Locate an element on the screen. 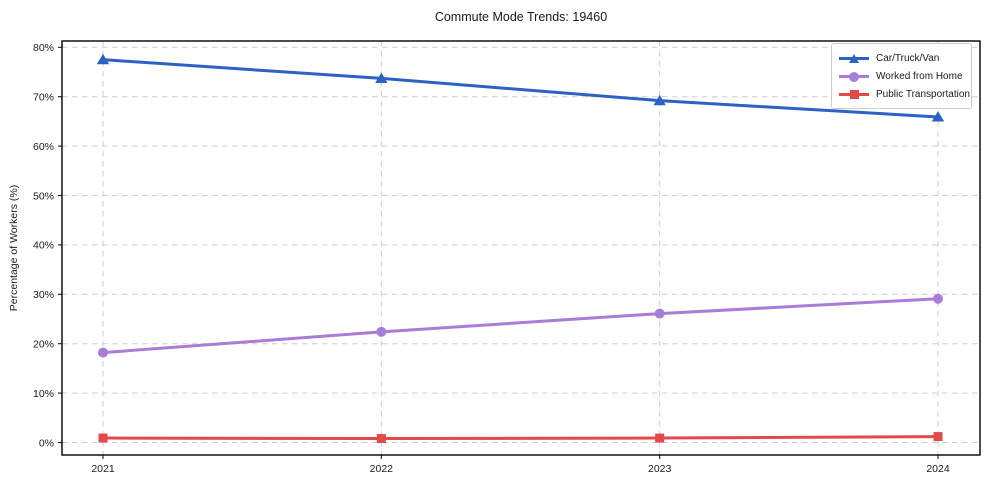 This screenshot has width=990, height=490. x-tick-label: 2023 is located at coordinates (660, 469).